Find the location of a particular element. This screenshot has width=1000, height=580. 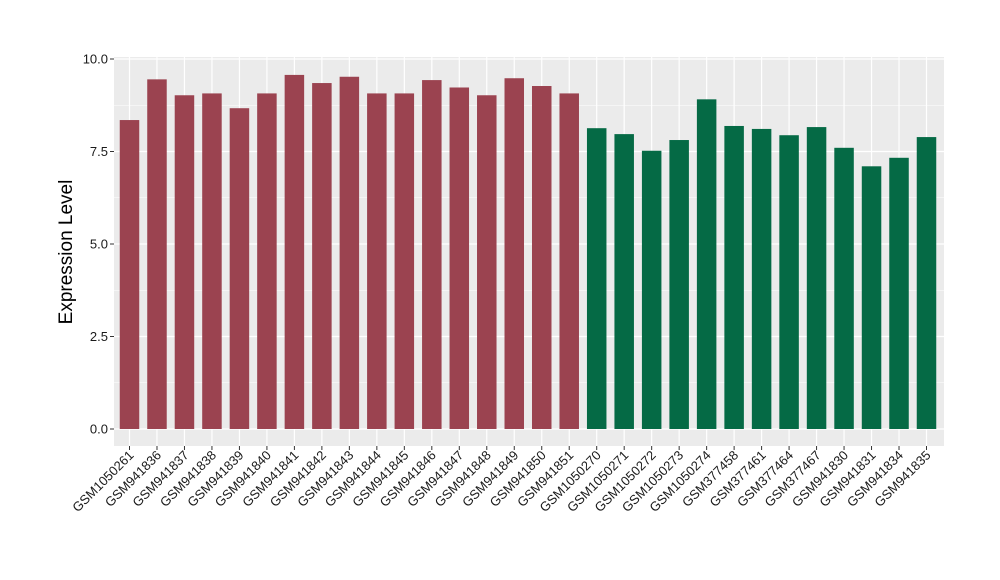

bar-gsm941830 is located at coordinates (844, 288).